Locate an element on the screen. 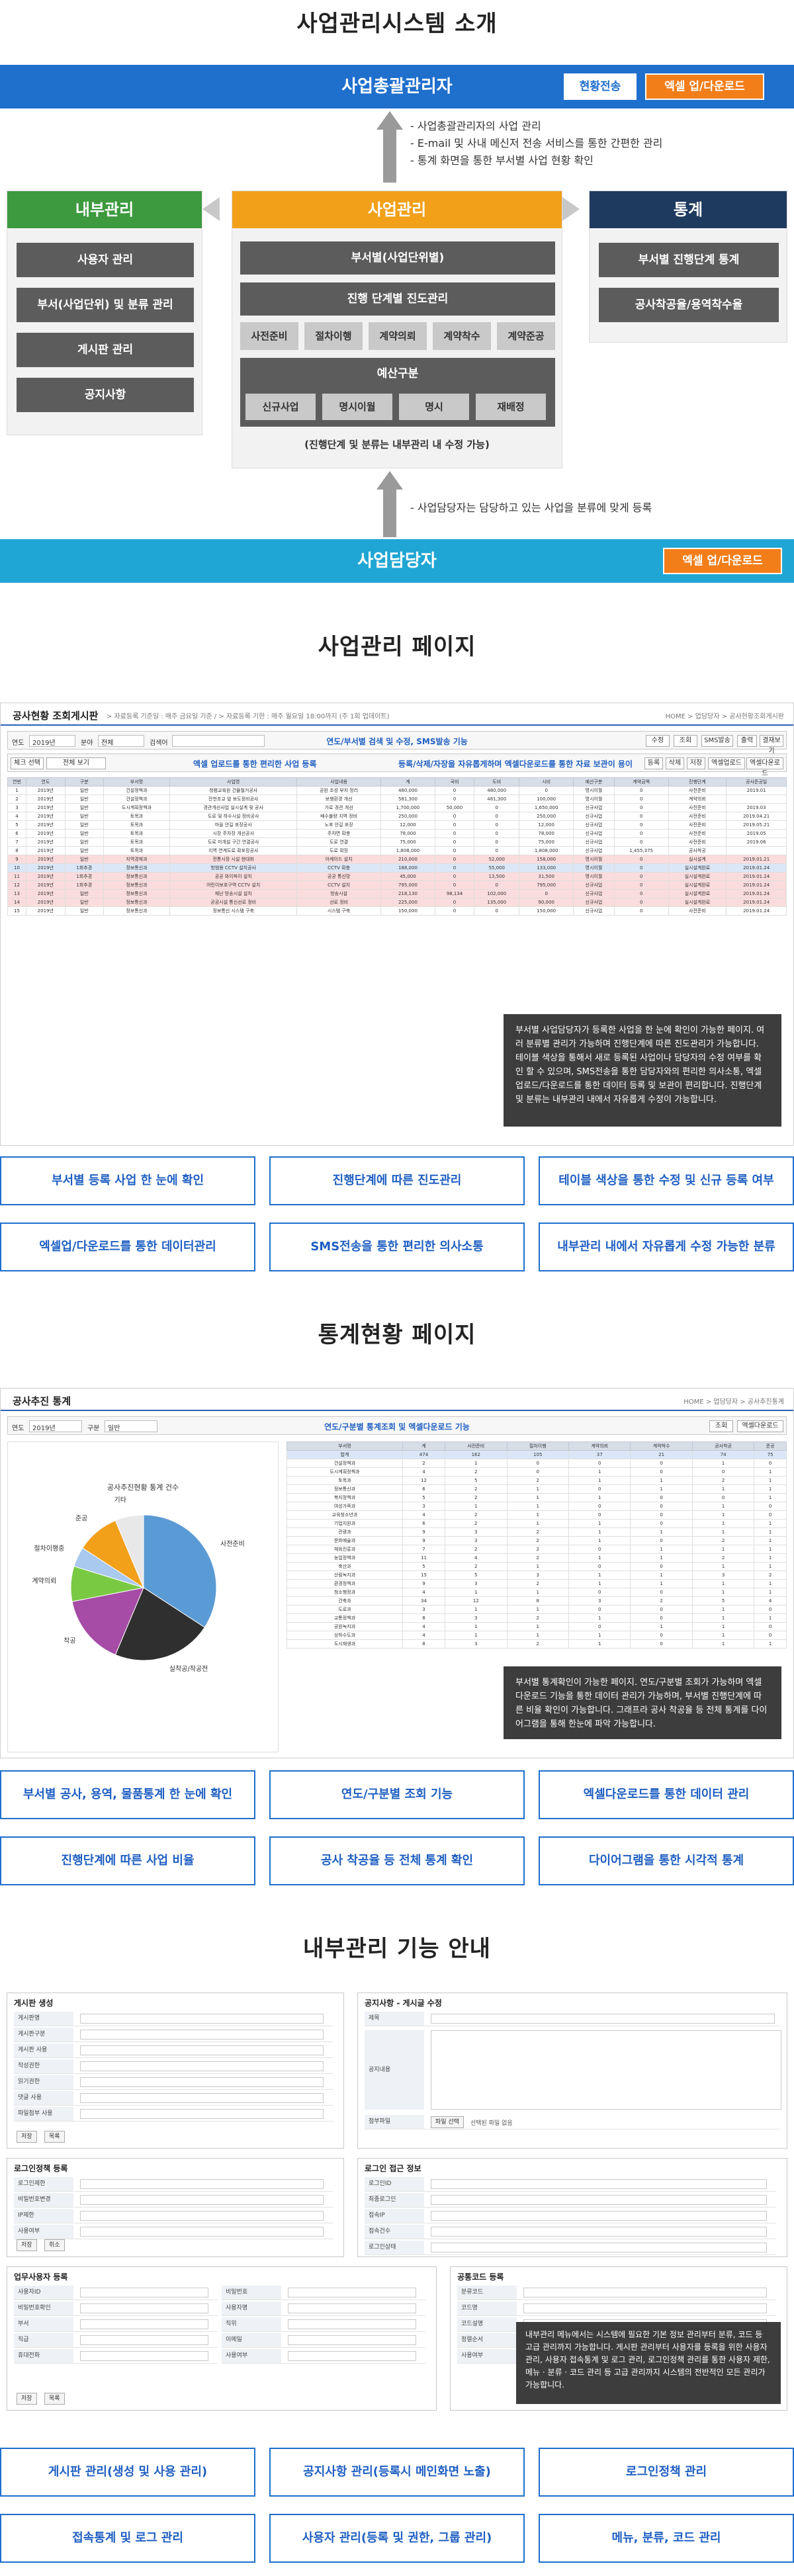  keyword-input is located at coordinates (218, 741).